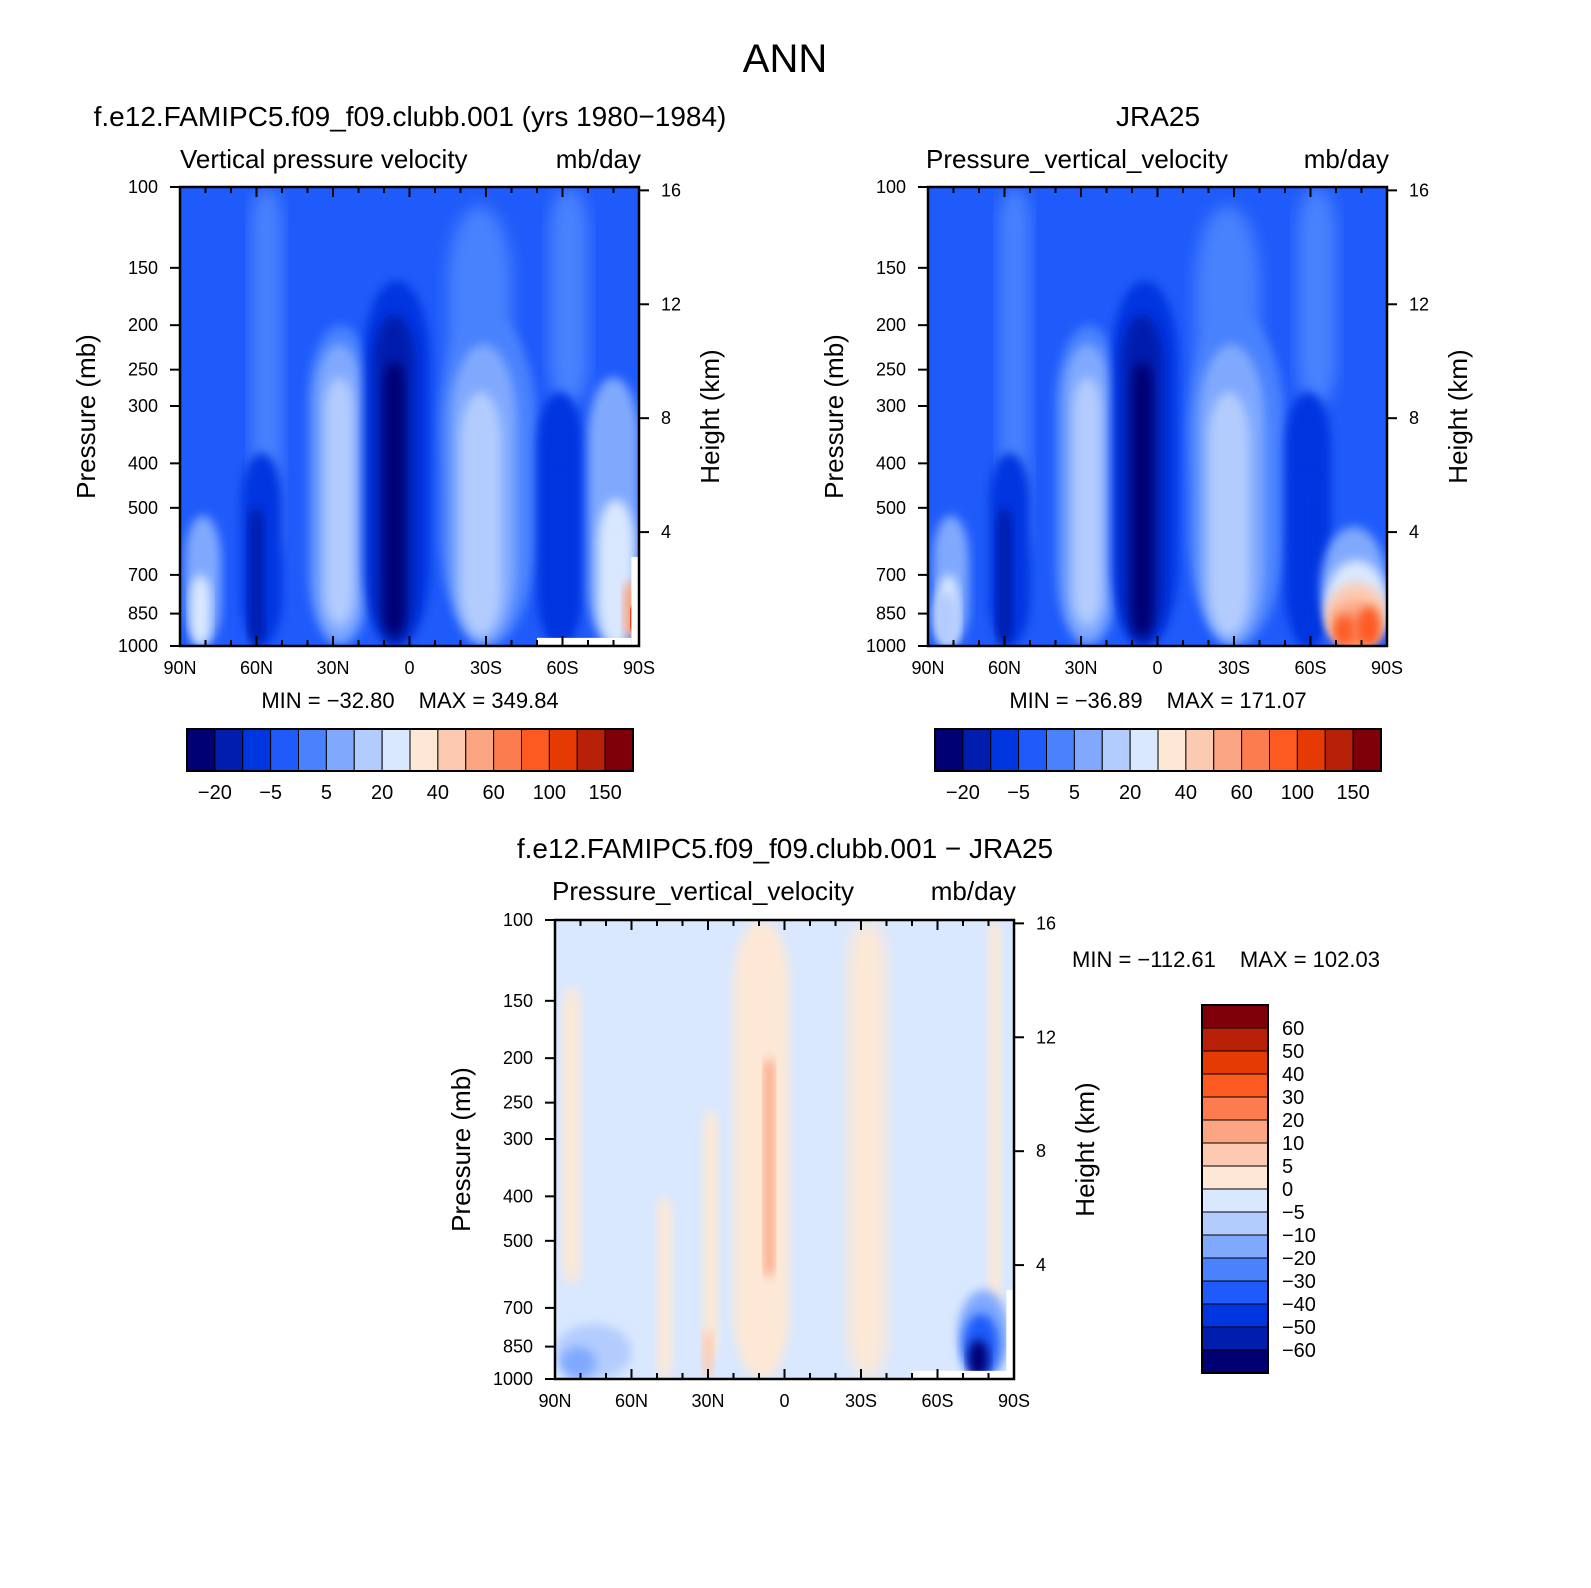 The image size is (1591, 1588). What do you see at coordinates (978, 1359) in the screenshot?
I see `negative-sh-core` at bounding box center [978, 1359].